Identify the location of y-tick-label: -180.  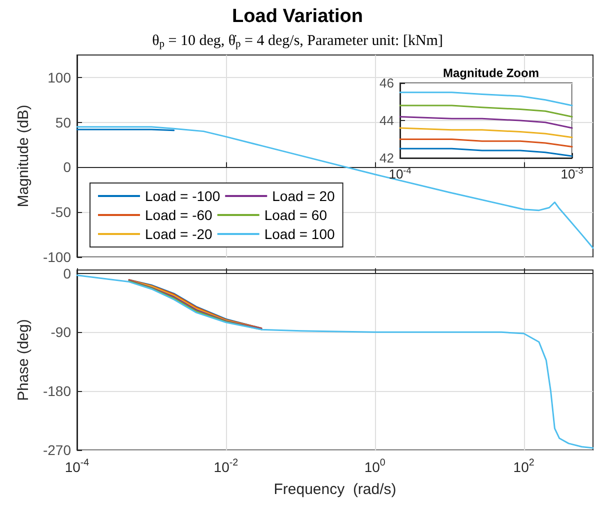
(57, 391).